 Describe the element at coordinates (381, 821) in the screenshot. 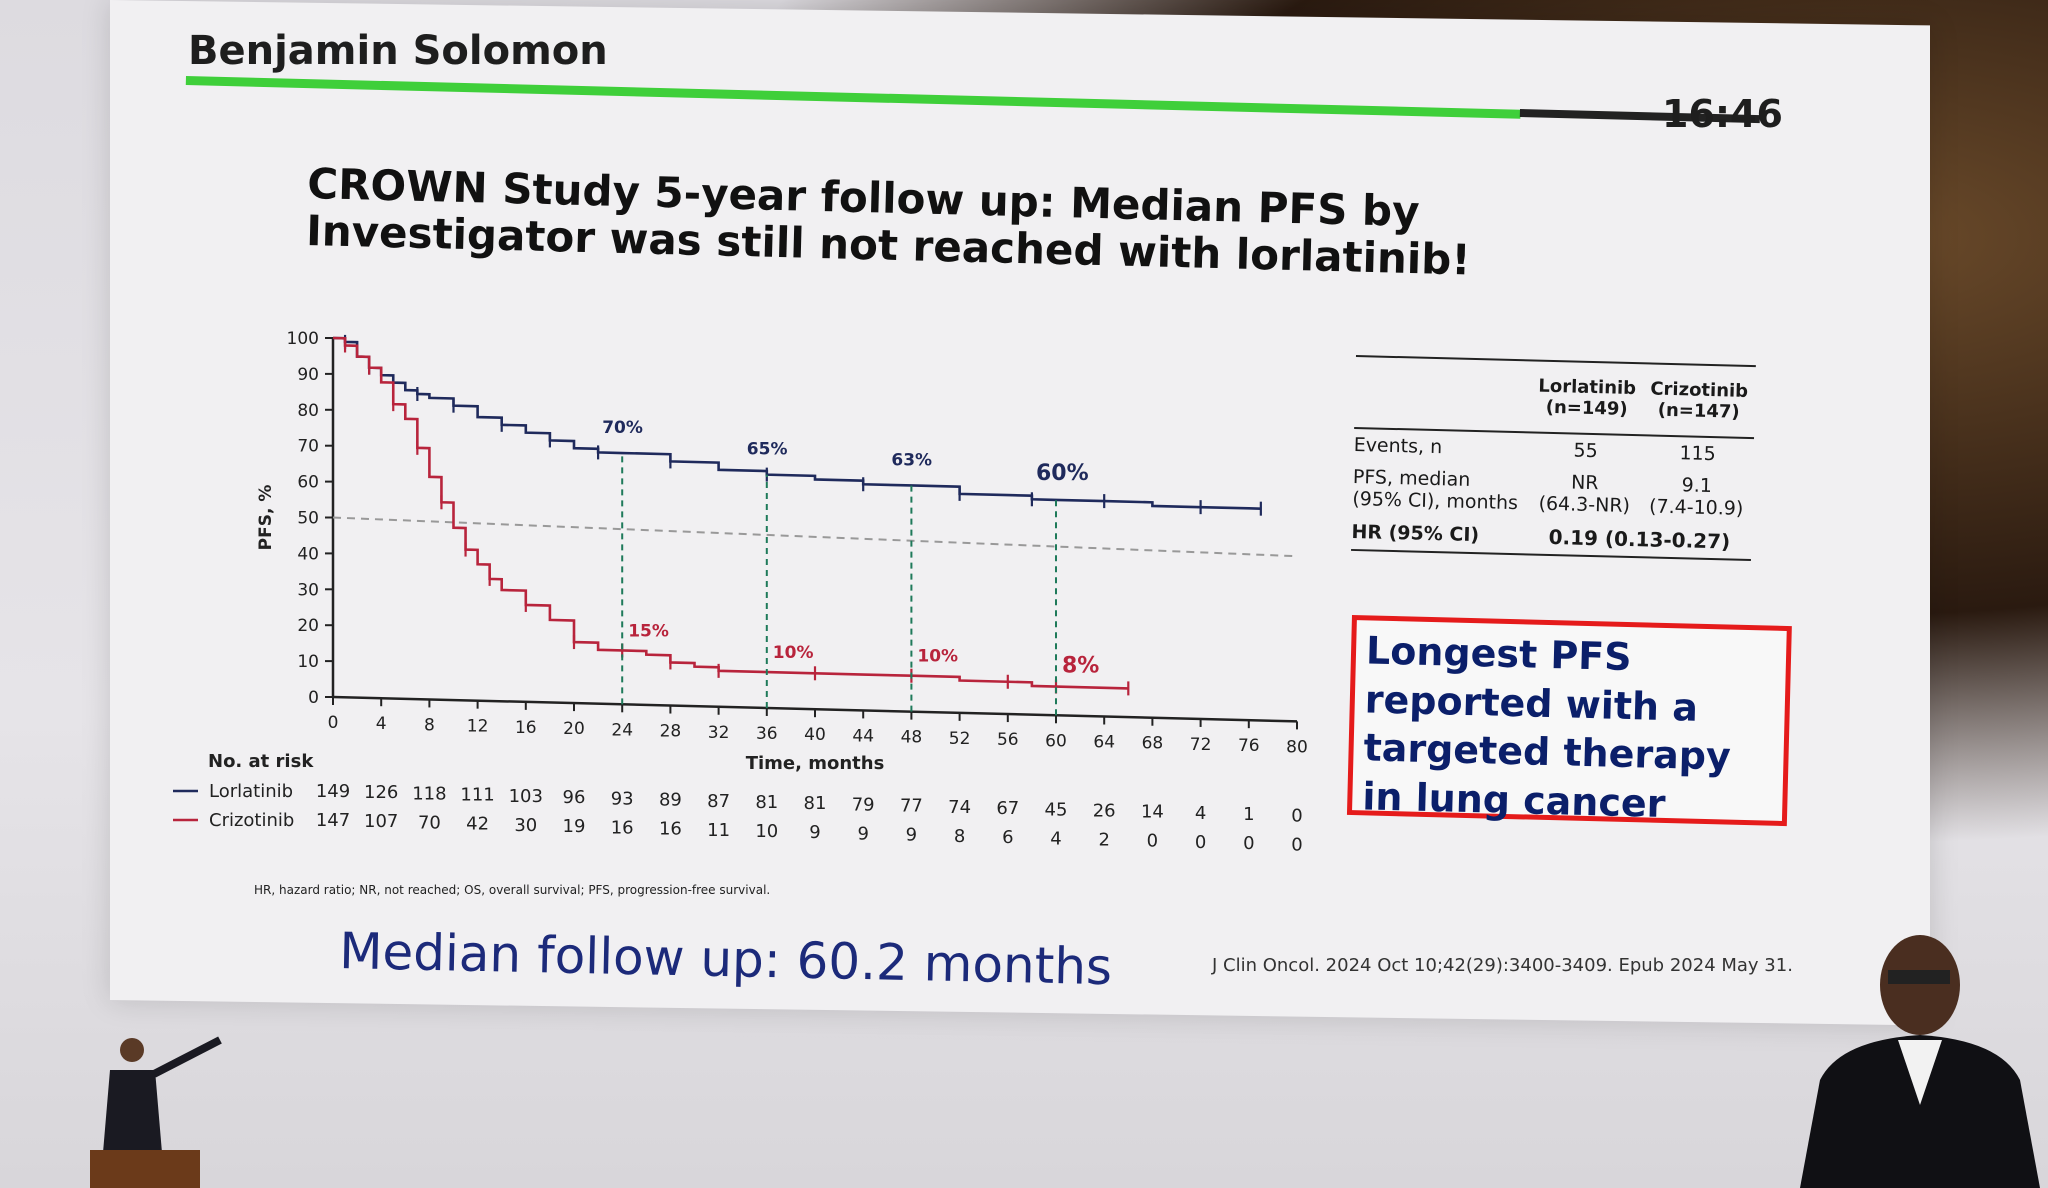

I see `risk-value: 107` at that location.